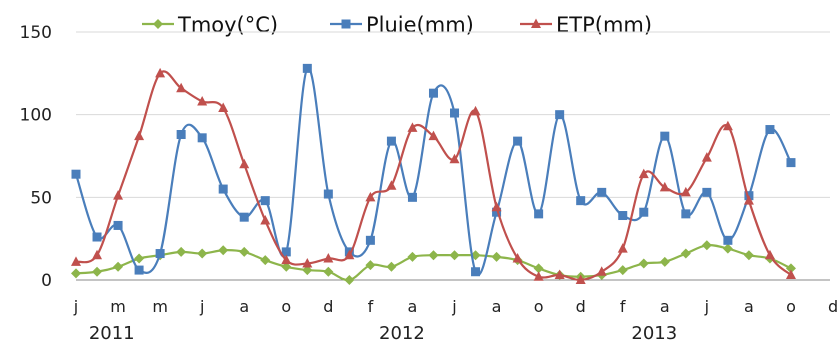 This screenshot has width=840, height=347. Describe the element at coordinates (46, 281) in the screenshot. I see `y-tick-label: 0` at that location.